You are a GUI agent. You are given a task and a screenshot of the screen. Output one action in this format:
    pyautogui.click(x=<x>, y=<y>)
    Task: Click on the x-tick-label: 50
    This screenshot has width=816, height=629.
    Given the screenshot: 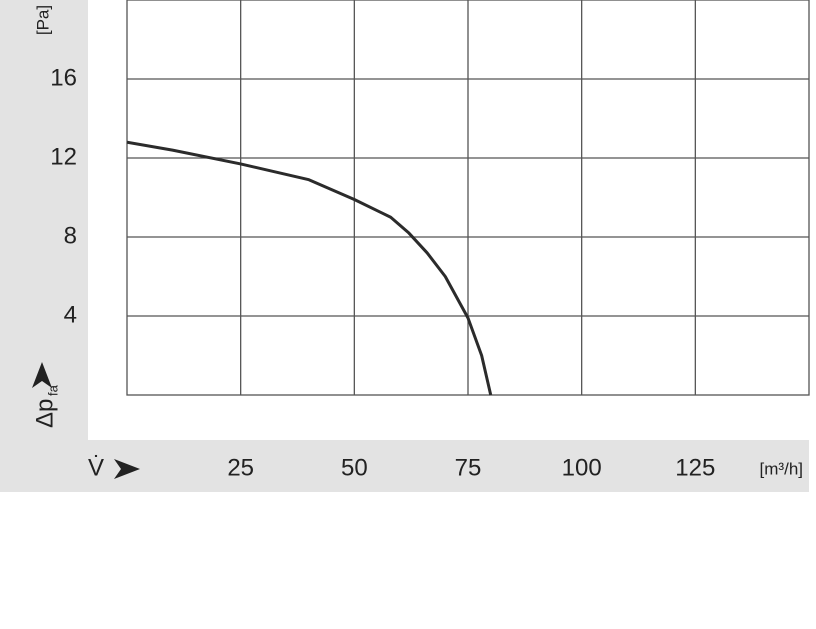 What is the action you would take?
    pyautogui.click(x=354, y=467)
    